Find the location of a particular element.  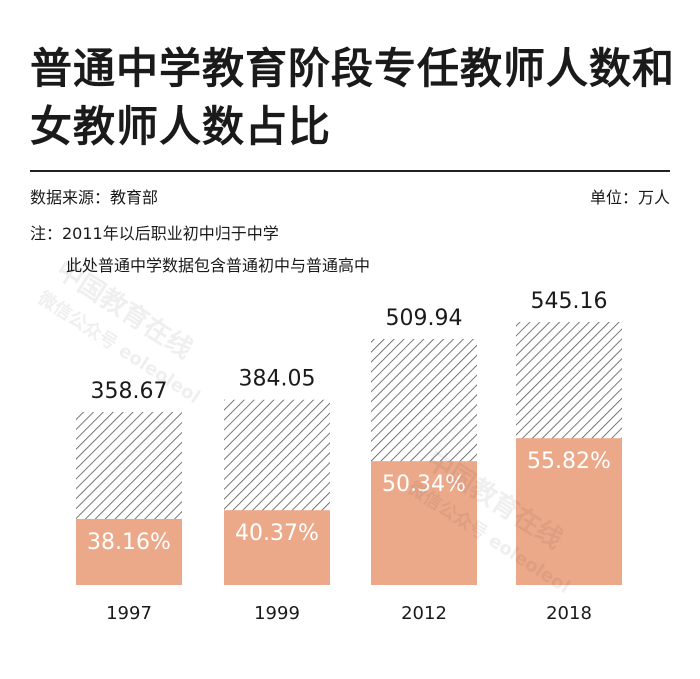

percent-label-2012: 50.34% is located at coordinates (424, 484).